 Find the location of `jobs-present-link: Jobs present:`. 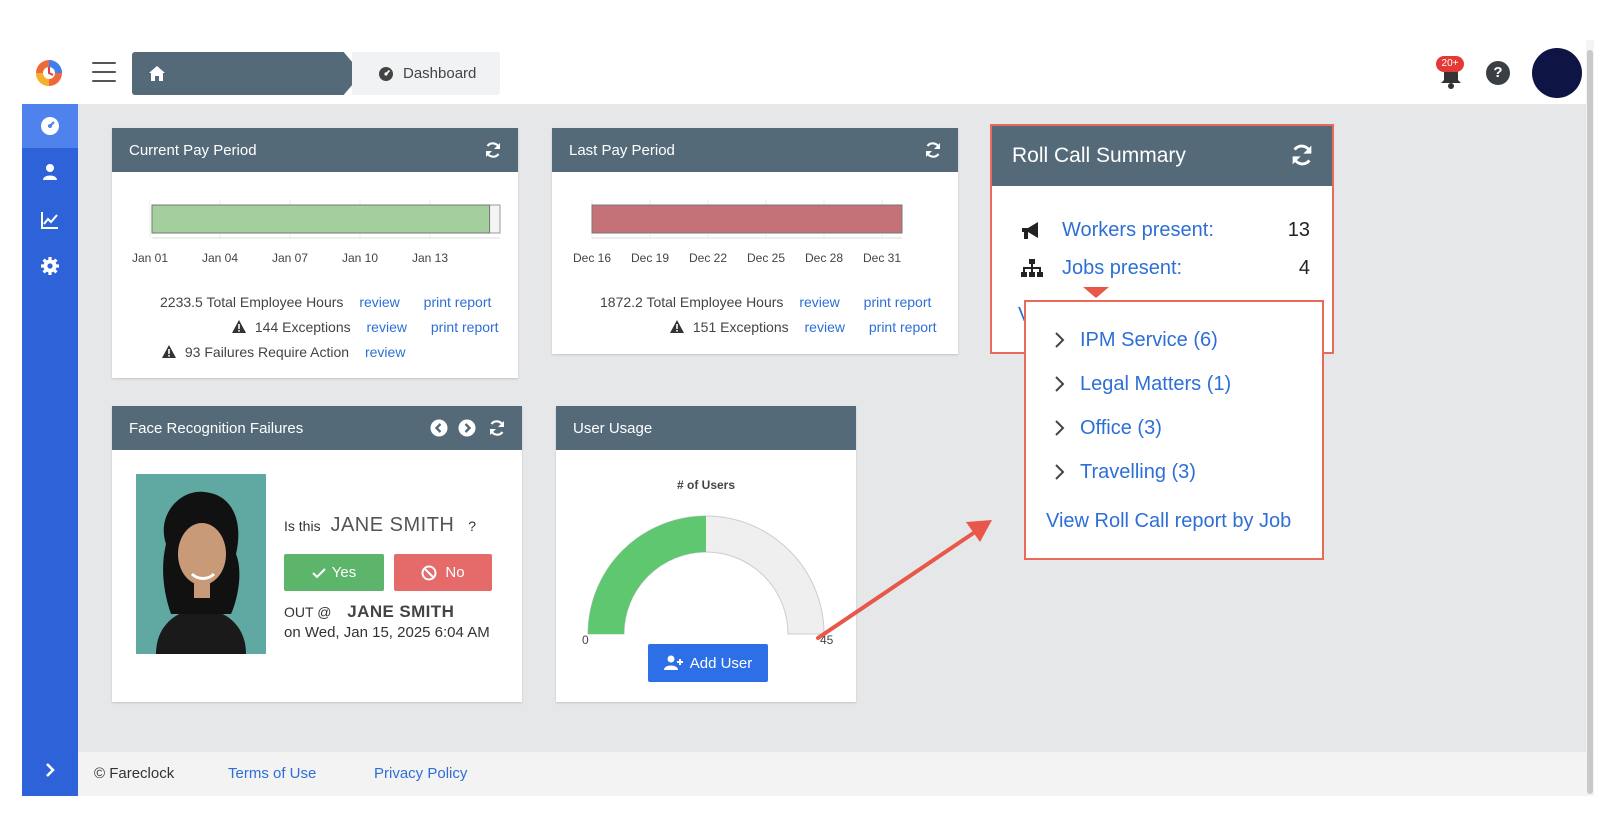

jobs-present-link: Jobs present: is located at coordinates (1122, 267).